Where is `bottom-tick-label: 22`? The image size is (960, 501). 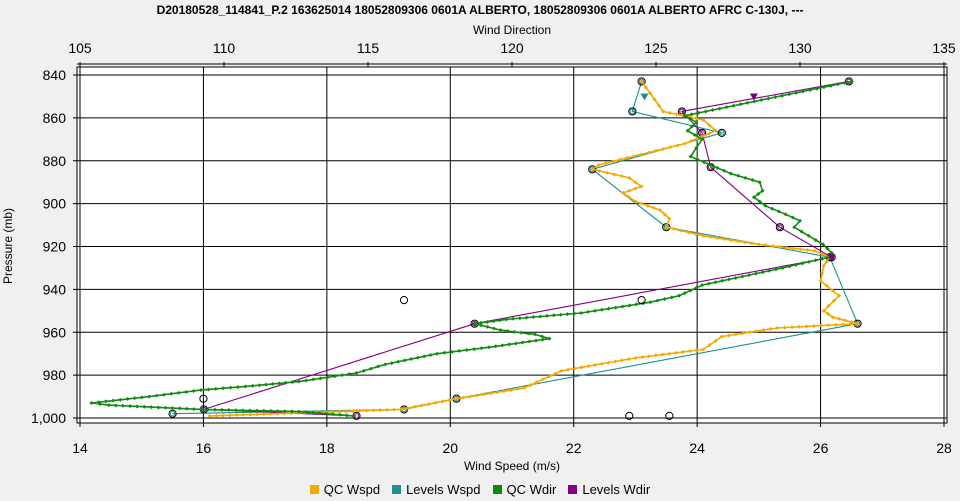
bottom-tick-label: 22 is located at coordinates (574, 448).